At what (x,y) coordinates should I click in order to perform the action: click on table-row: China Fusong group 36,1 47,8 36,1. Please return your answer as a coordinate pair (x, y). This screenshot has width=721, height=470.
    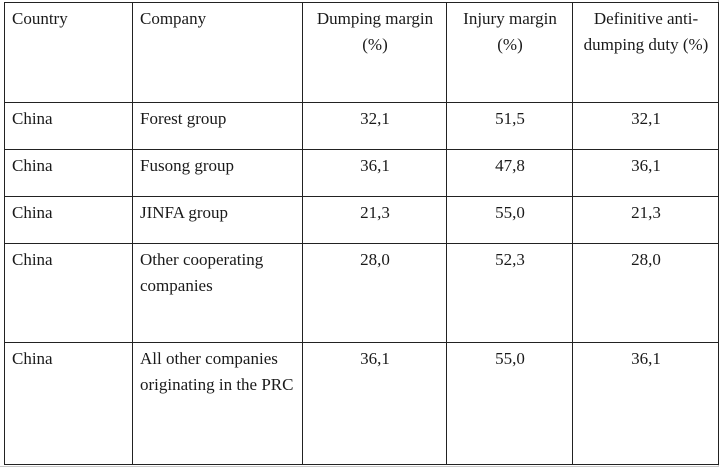
    Looking at the image, I should click on (361, 173).